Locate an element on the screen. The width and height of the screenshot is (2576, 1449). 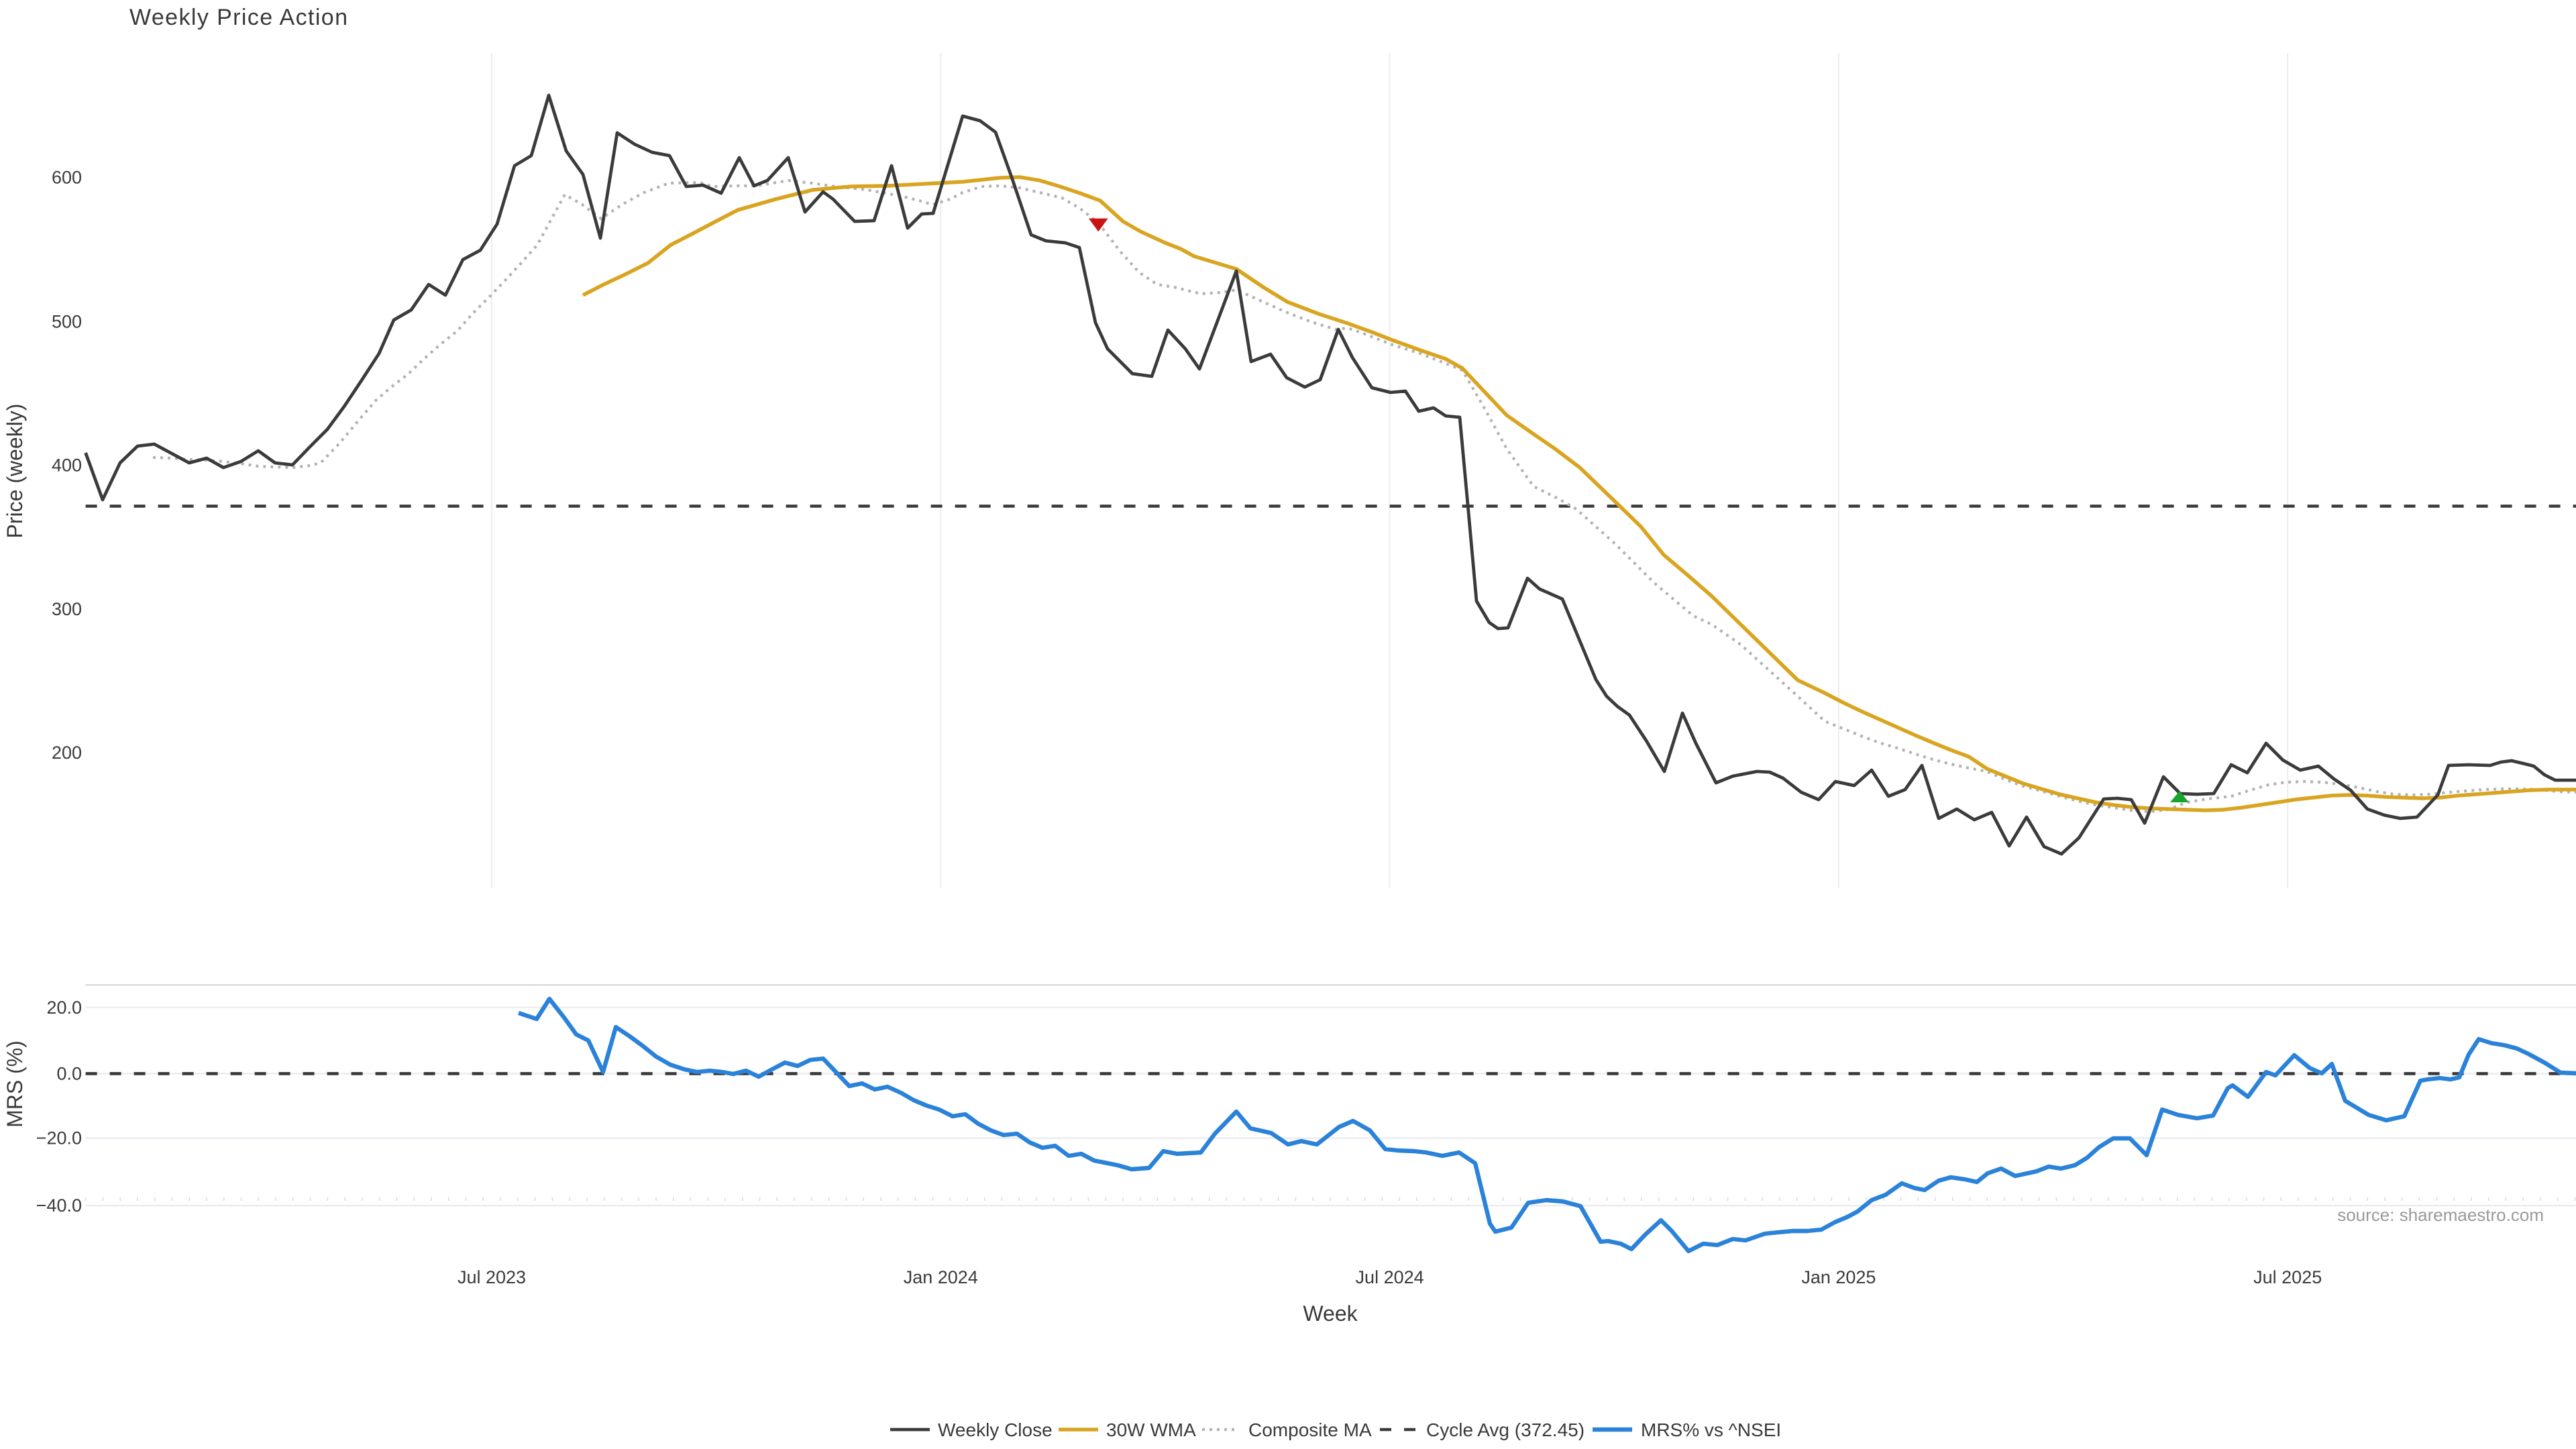
svg-text: 200 is located at coordinates (67, 753).